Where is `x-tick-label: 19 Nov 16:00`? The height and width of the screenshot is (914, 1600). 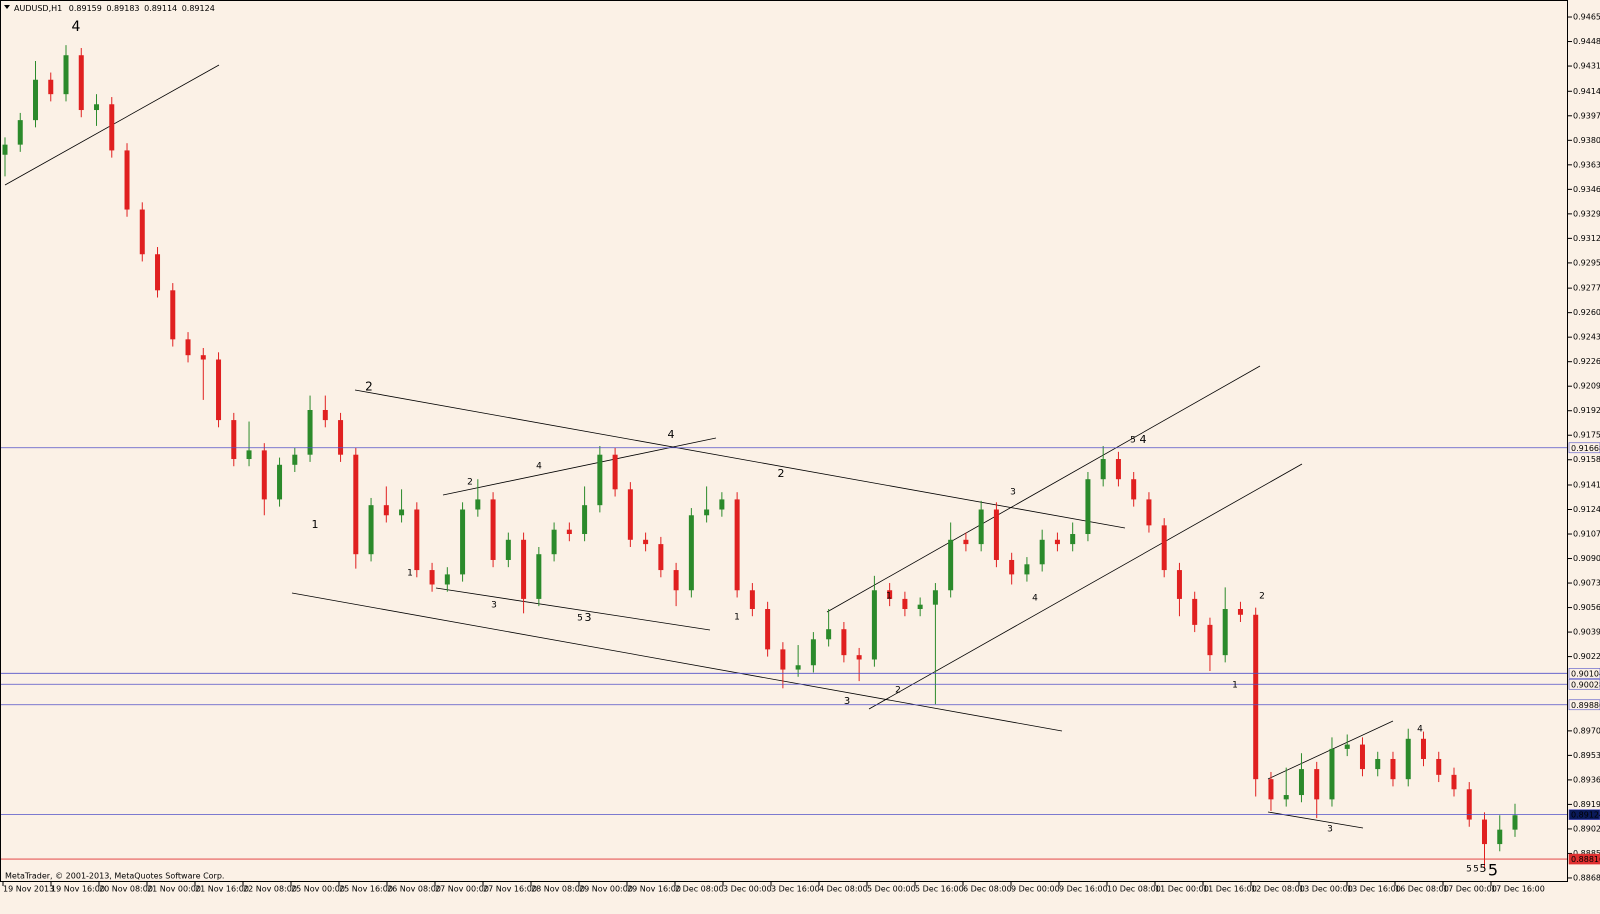
x-tick-label: 19 Nov 16:00 is located at coordinates (78, 889).